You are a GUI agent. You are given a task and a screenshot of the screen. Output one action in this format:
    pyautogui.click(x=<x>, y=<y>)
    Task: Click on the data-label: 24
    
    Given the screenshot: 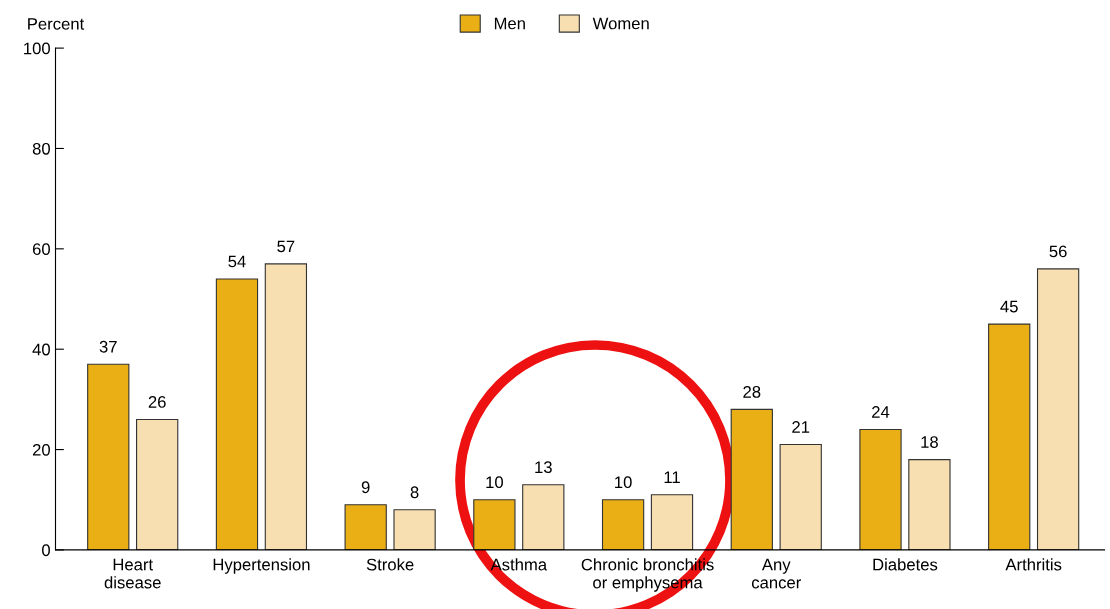 What is the action you would take?
    pyautogui.click(x=881, y=412)
    